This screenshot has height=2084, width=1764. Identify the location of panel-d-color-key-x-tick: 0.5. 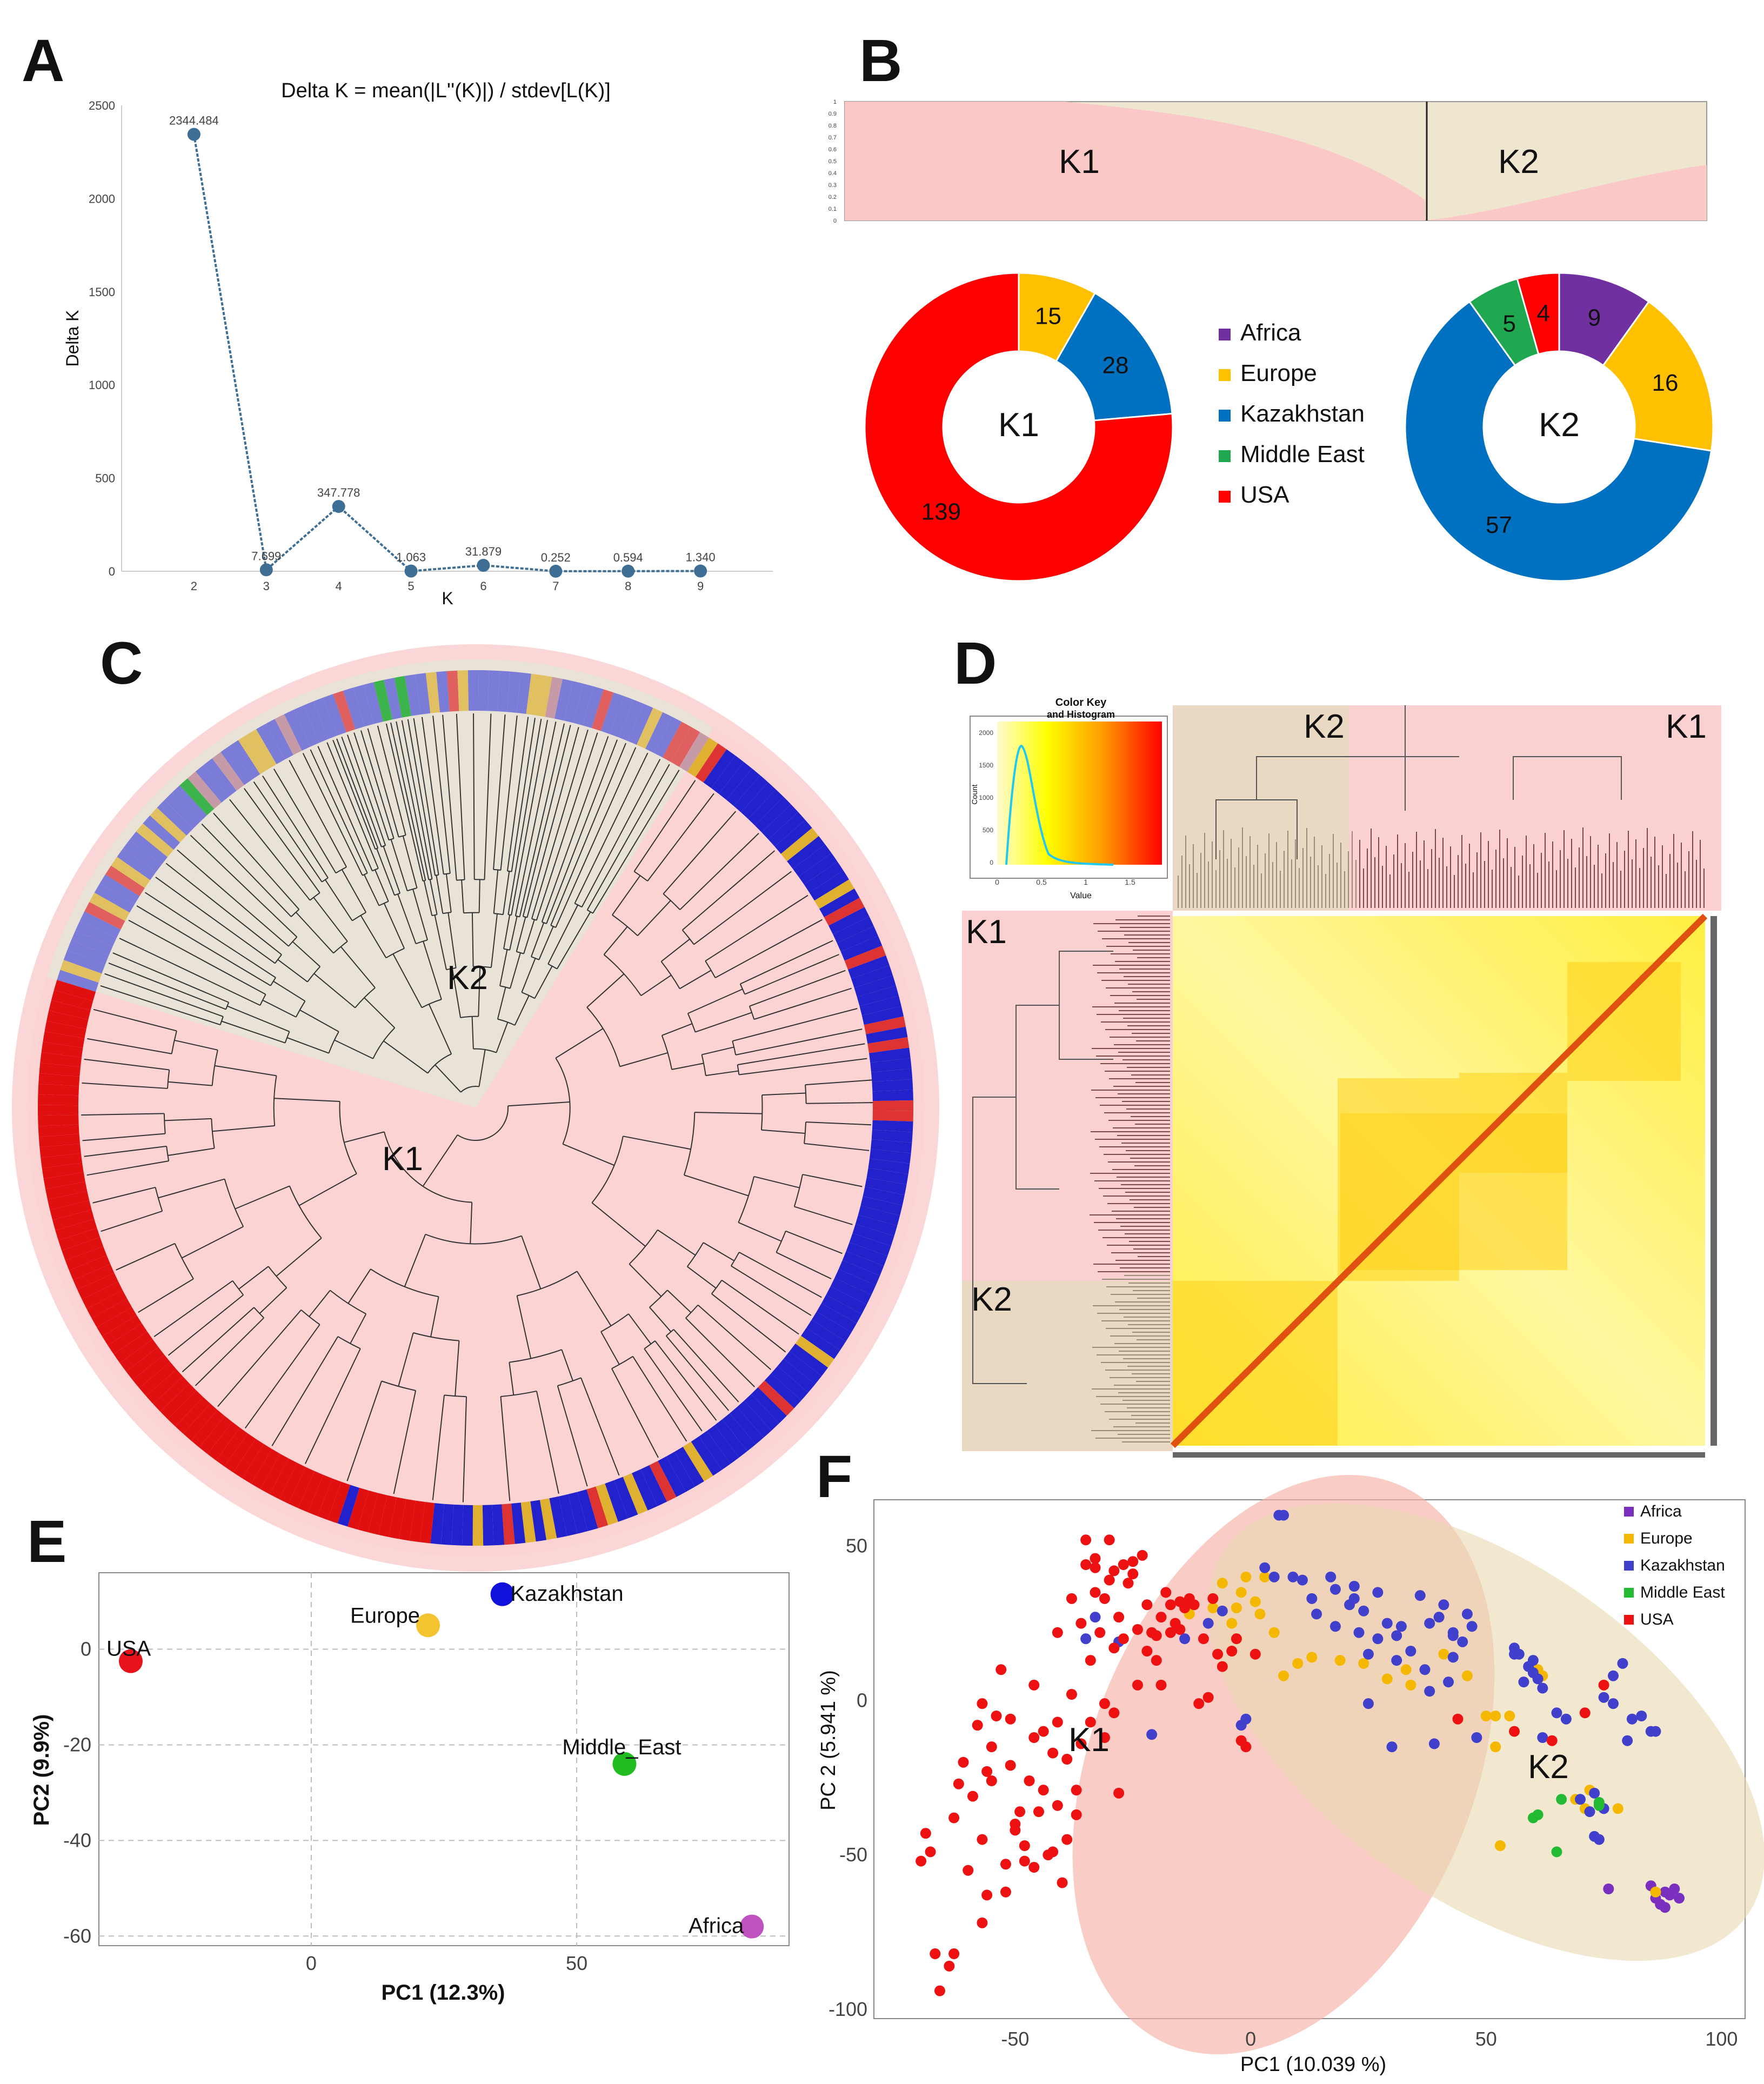
(1041, 882).